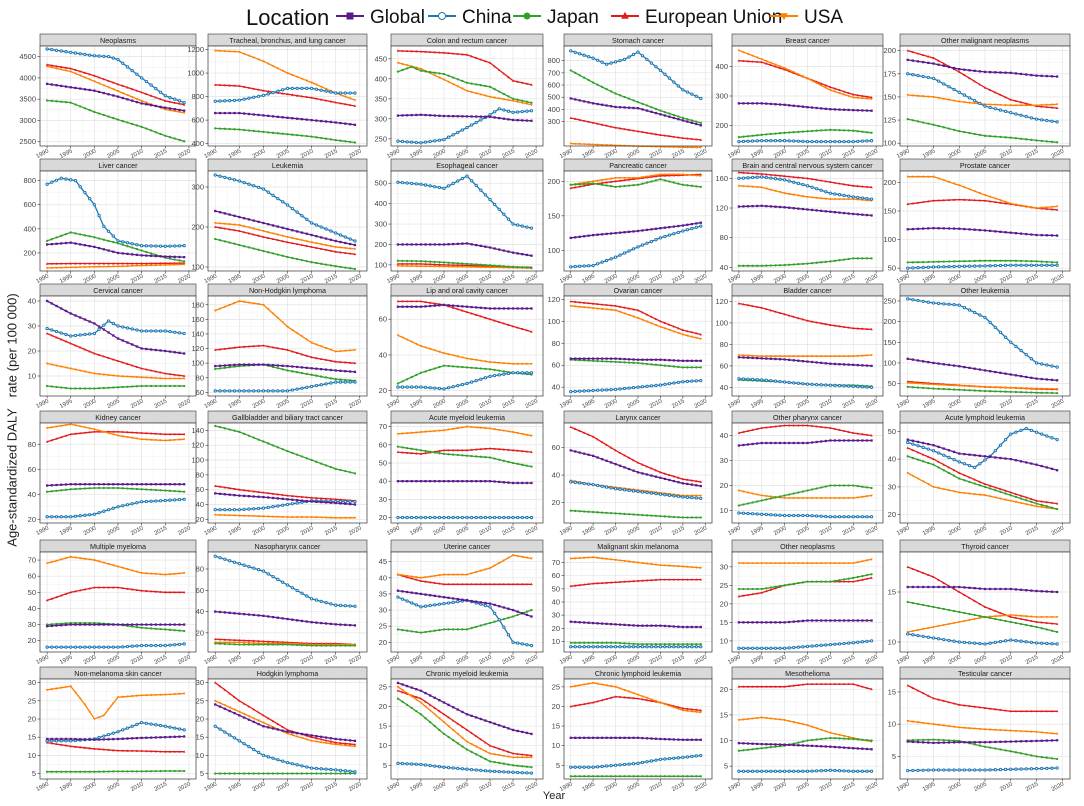  What do you see at coordinates (892, 268) in the screenshot?
I see `y-tick-label: 50` at bounding box center [892, 268].